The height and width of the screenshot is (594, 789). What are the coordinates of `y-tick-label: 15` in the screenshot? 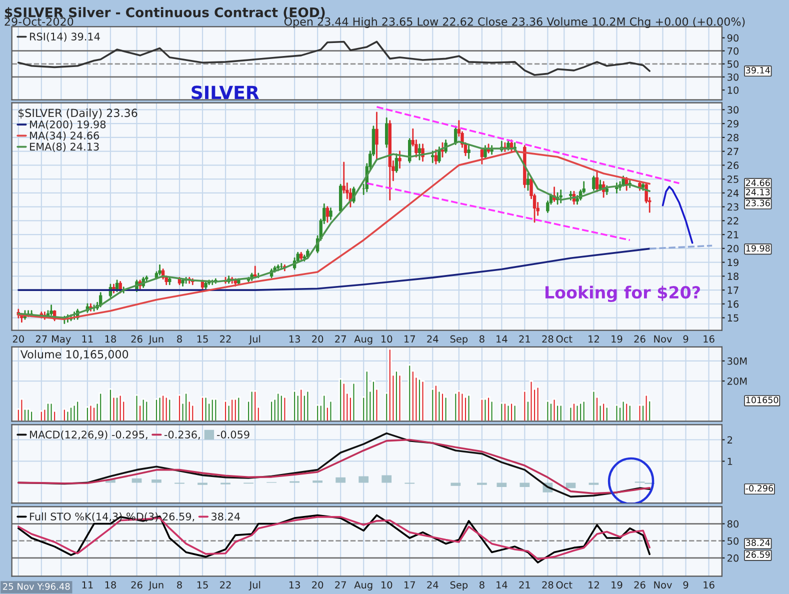 It's located at (733, 318).